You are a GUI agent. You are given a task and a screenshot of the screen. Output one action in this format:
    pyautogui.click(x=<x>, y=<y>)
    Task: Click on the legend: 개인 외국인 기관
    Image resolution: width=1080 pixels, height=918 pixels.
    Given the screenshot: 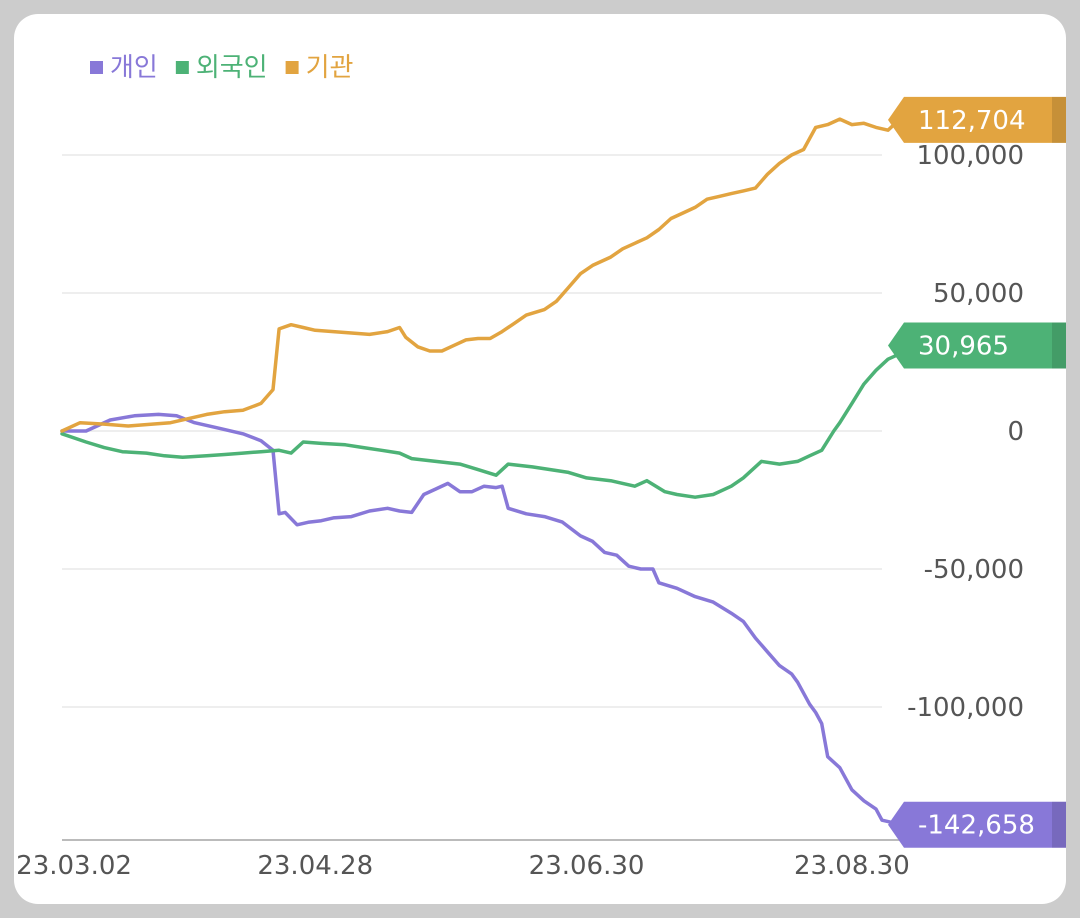 What is the action you would take?
    pyautogui.click(x=221, y=68)
    